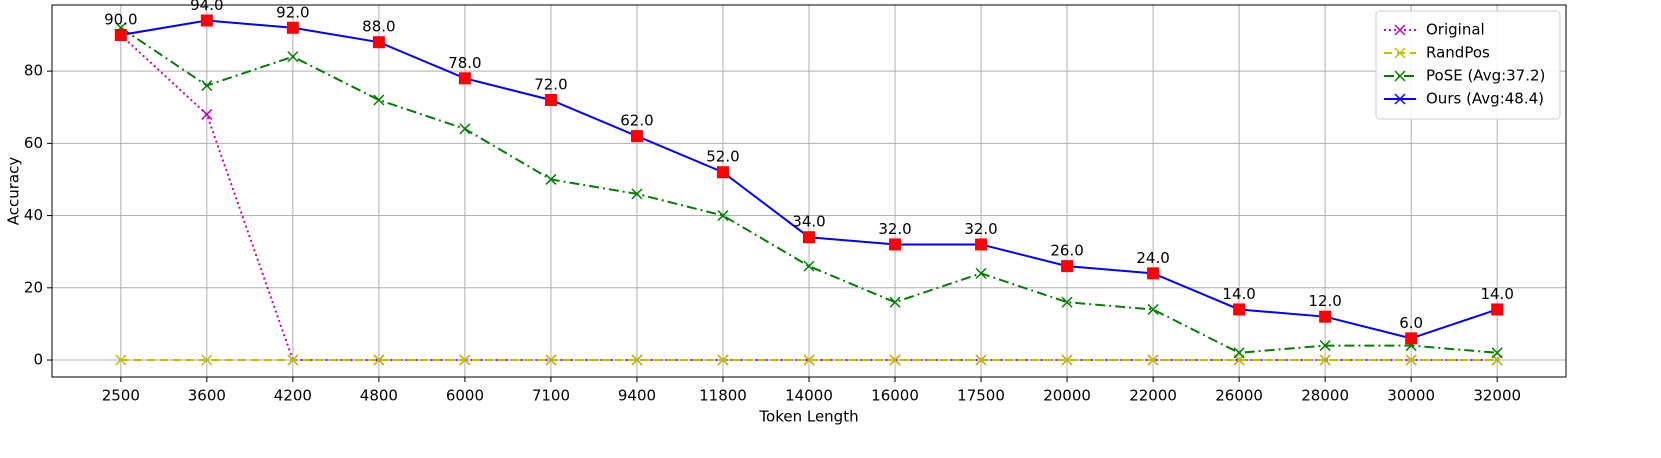 The width and height of the screenshot is (1661, 458). What do you see at coordinates (1411, 396) in the screenshot?
I see `x-tick-label: 30000` at bounding box center [1411, 396].